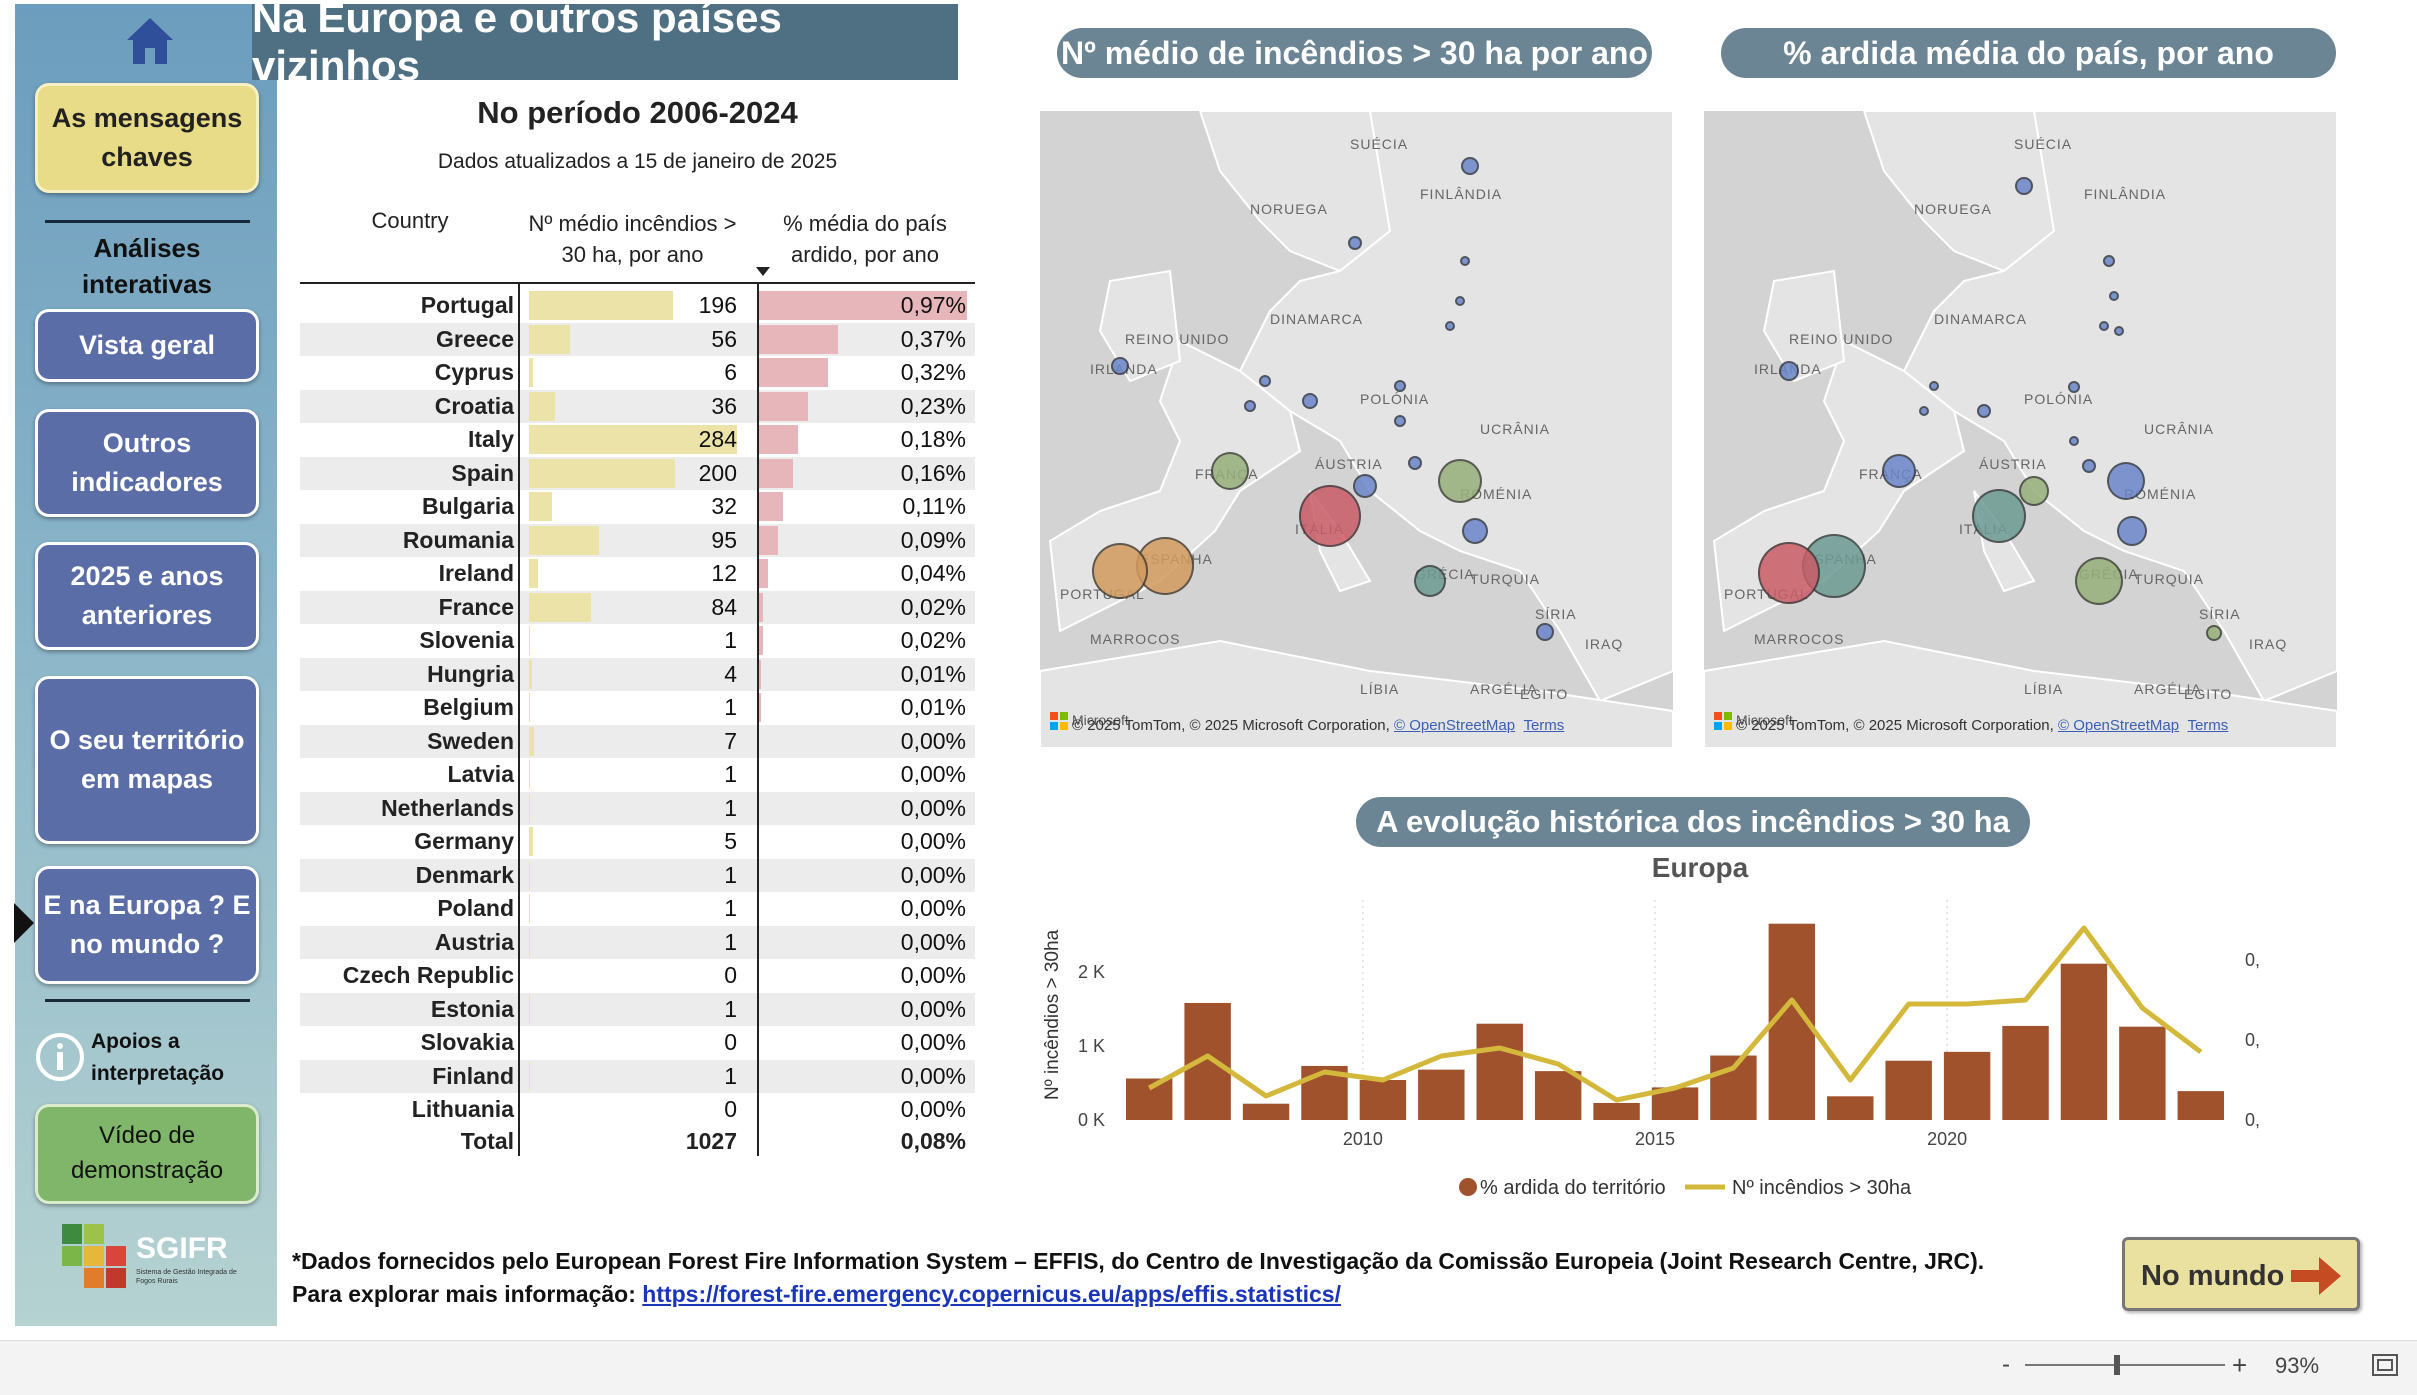 The height and width of the screenshot is (1395, 2417). Describe the element at coordinates (2125, 1365) in the screenshot. I see `zoom-slider` at that location.